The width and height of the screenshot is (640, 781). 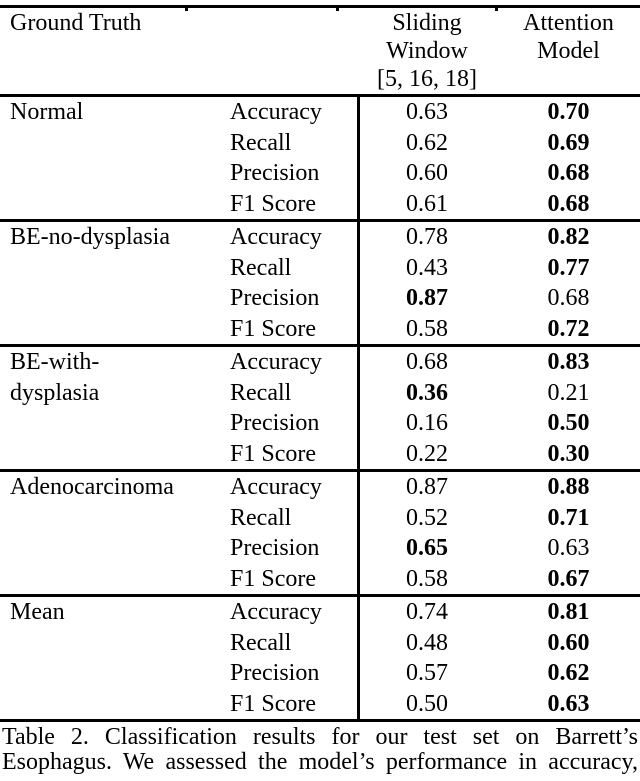 I want to click on header-line: Sliding, so click(x=427, y=23).